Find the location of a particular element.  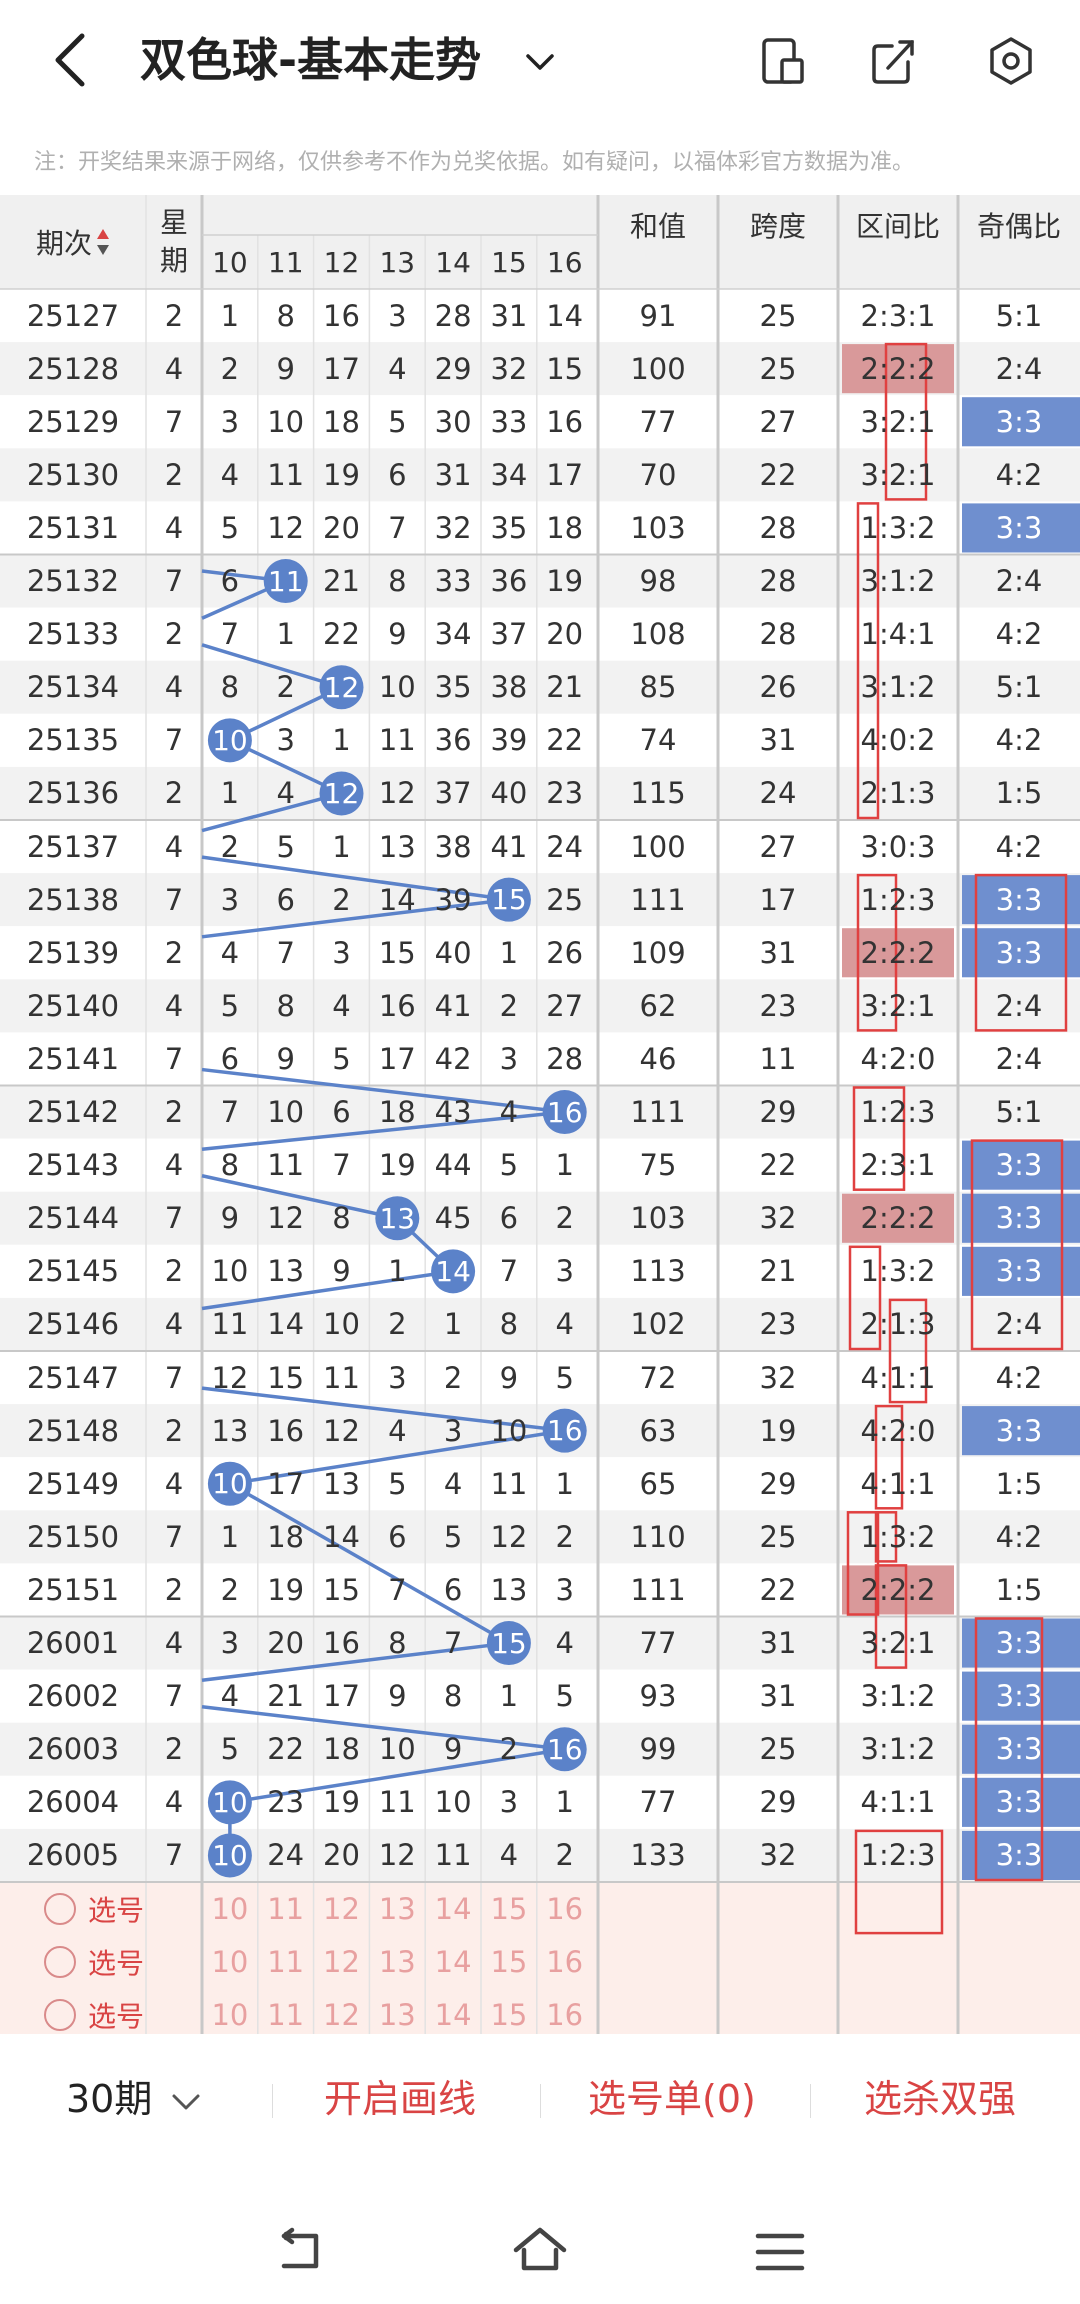

select-row-label: 选号 is located at coordinates (116, 1910).